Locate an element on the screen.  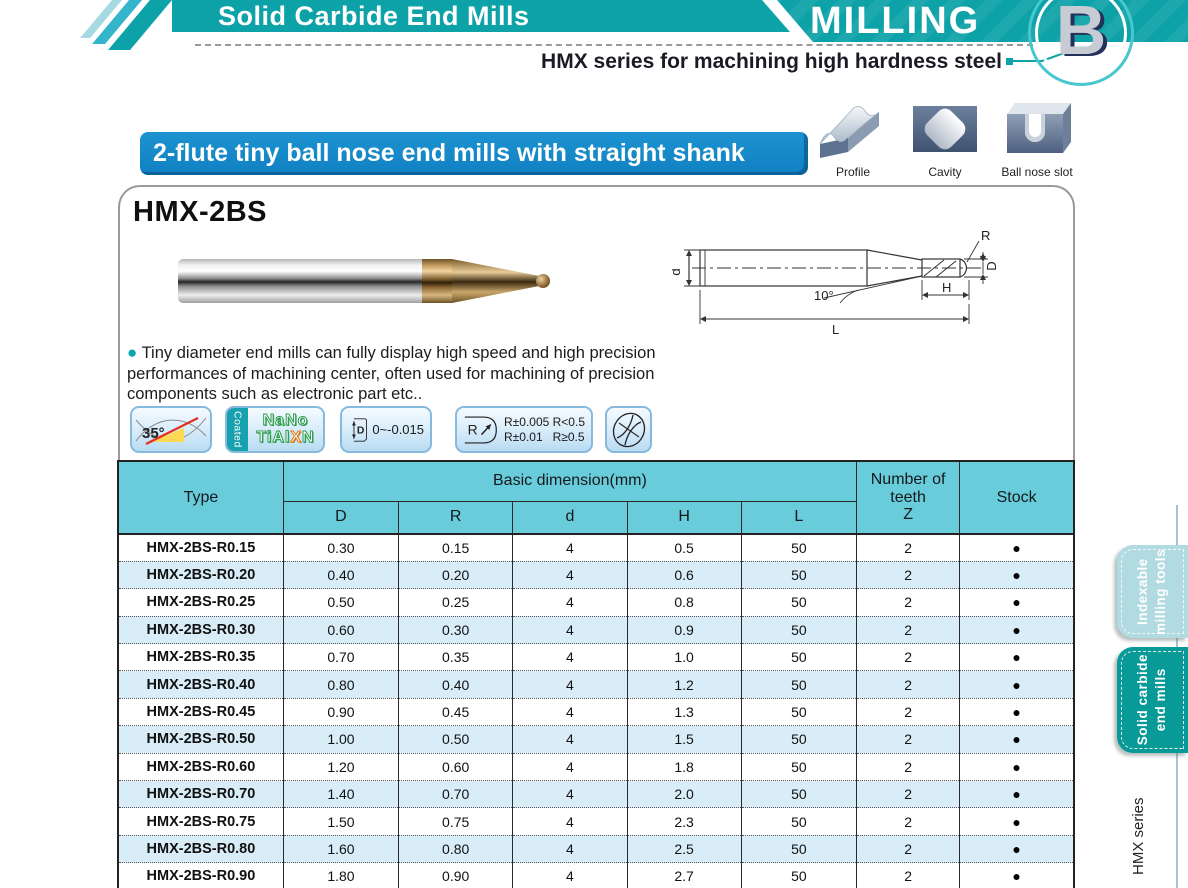
cell-type: HMX-2BS-R0.45 is located at coordinates (200, 712).